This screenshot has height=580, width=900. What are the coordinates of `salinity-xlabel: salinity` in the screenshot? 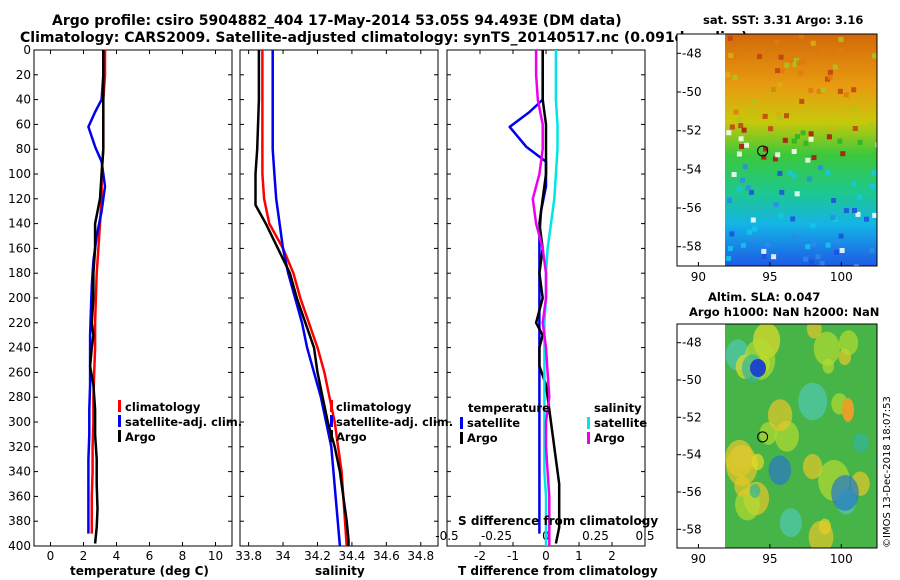 It's located at (340, 571).